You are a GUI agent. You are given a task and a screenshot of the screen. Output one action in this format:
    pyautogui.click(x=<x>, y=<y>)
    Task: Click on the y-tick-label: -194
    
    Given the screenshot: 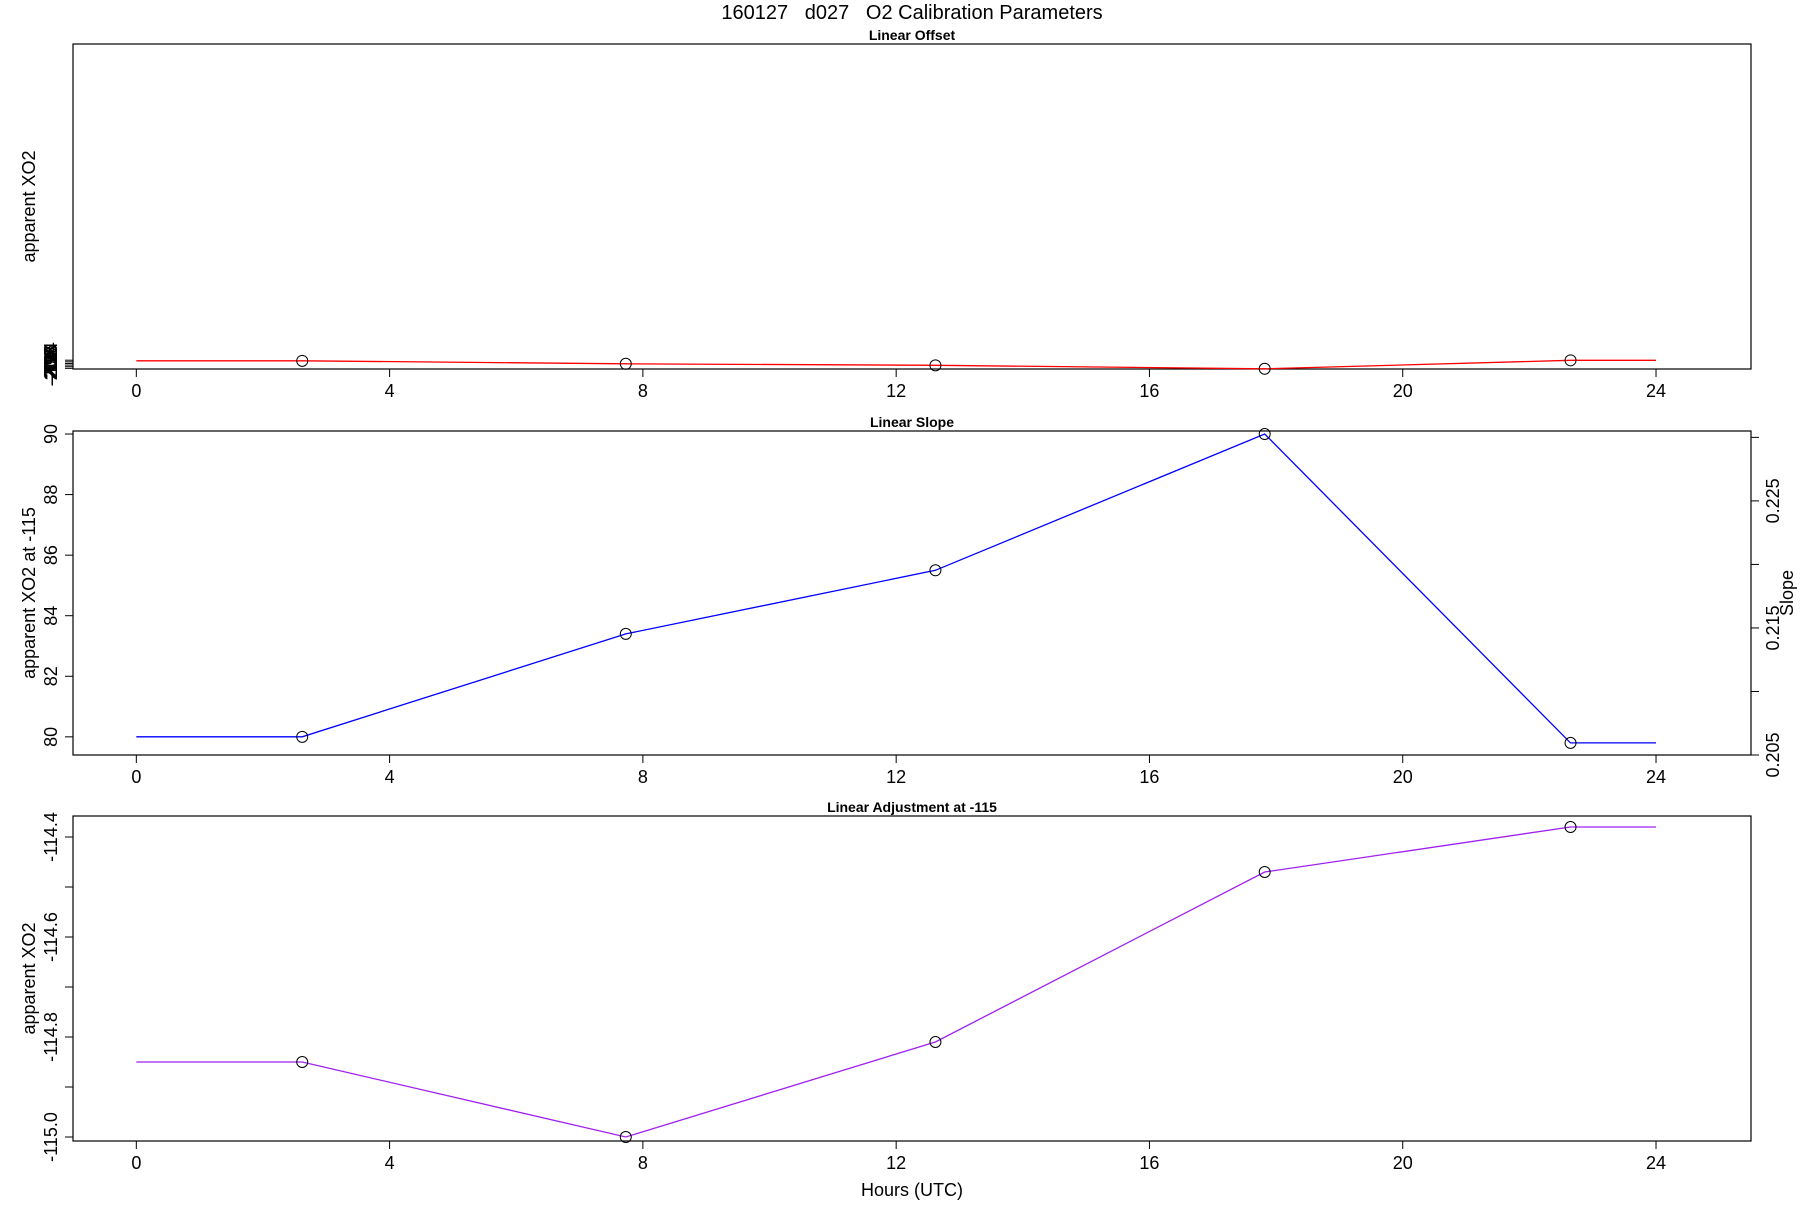 What is the action you would take?
    pyautogui.click(x=51, y=360)
    